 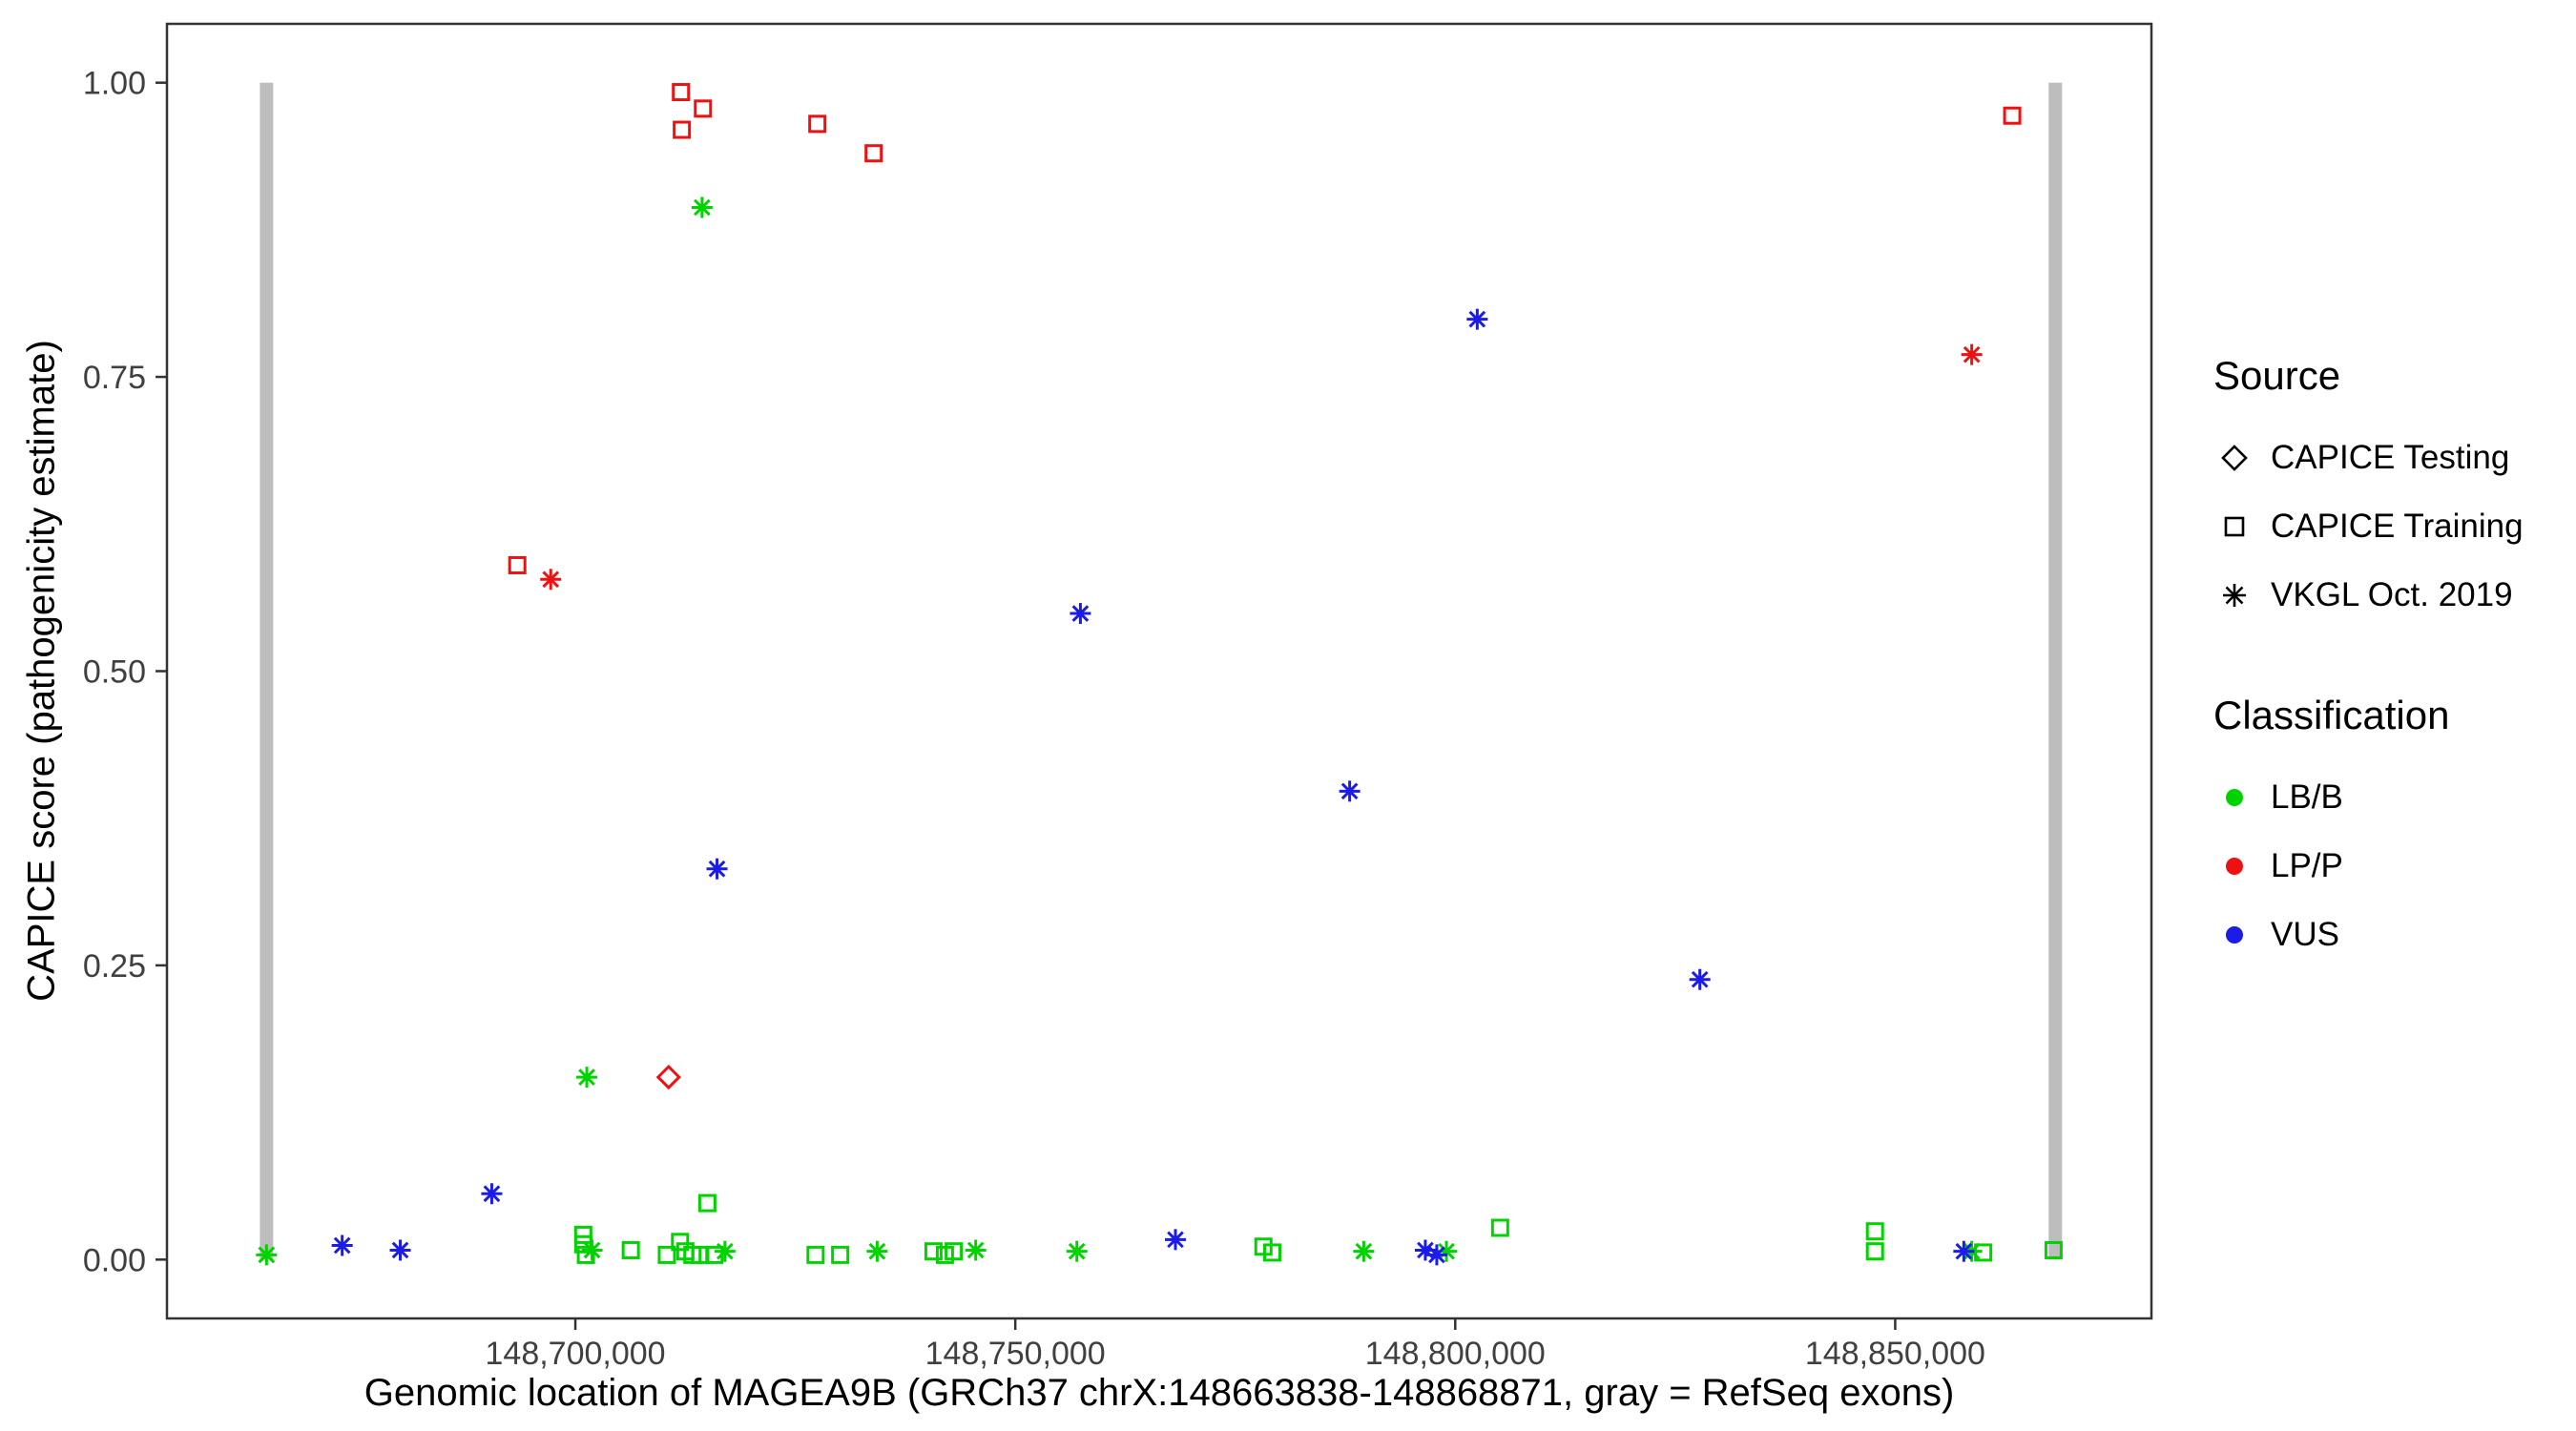 I want to click on legend-classification-item-lp-p: LP/P, so click(x=2389, y=866).